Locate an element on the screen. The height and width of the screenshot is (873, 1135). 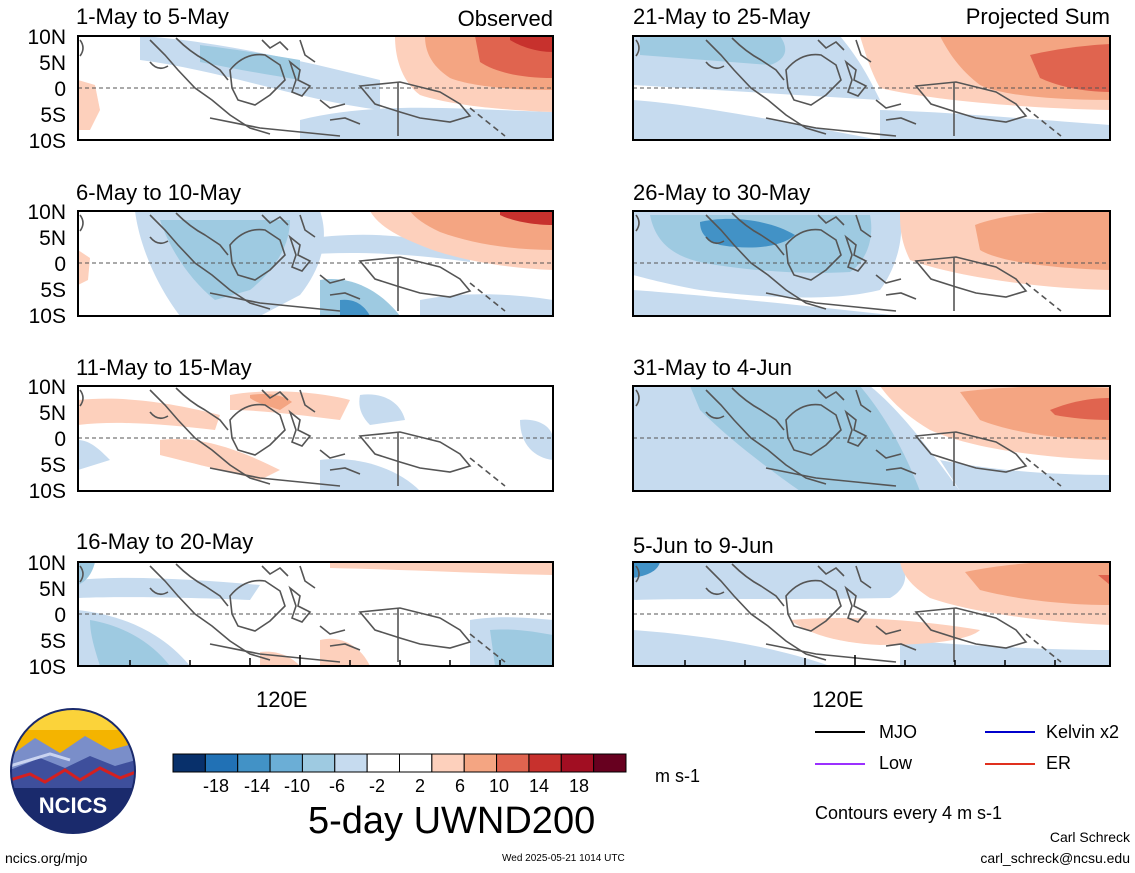
legend-lines is located at coordinates (925, 748).